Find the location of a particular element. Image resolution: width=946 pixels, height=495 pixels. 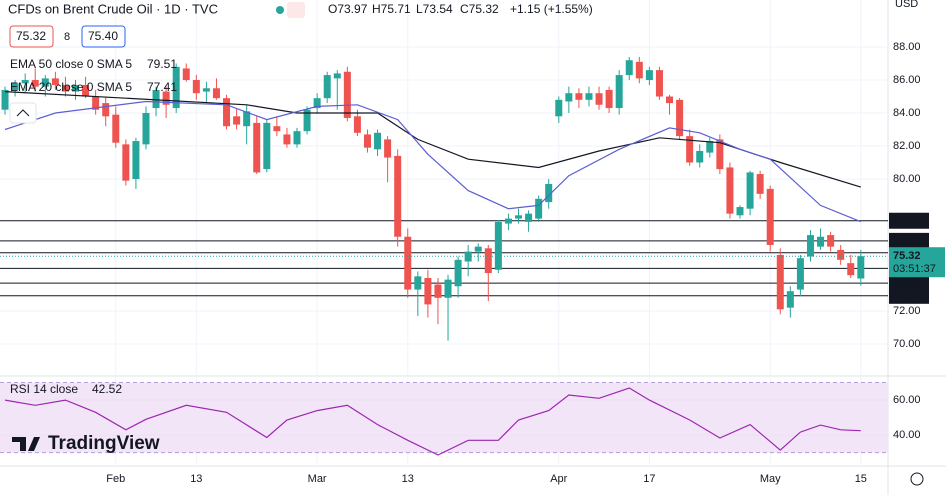

last-price-box is located at coordinates (917, 262).